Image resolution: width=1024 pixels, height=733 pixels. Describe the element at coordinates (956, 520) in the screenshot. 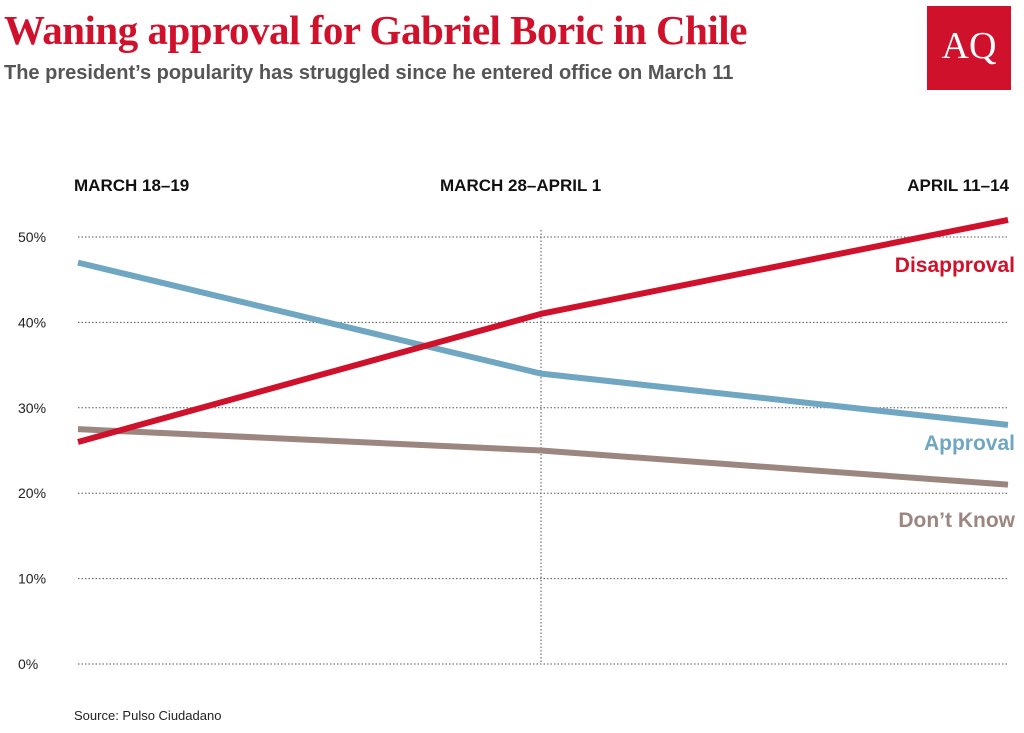

I see `series-label-dont-know: Don’t Know` at that location.